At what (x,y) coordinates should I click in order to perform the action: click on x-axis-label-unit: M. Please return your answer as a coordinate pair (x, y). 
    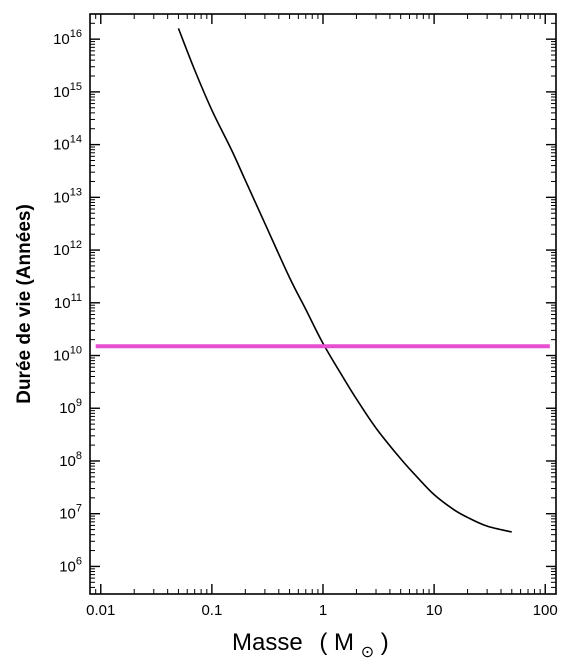
    Looking at the image, I should click on (344, 642).